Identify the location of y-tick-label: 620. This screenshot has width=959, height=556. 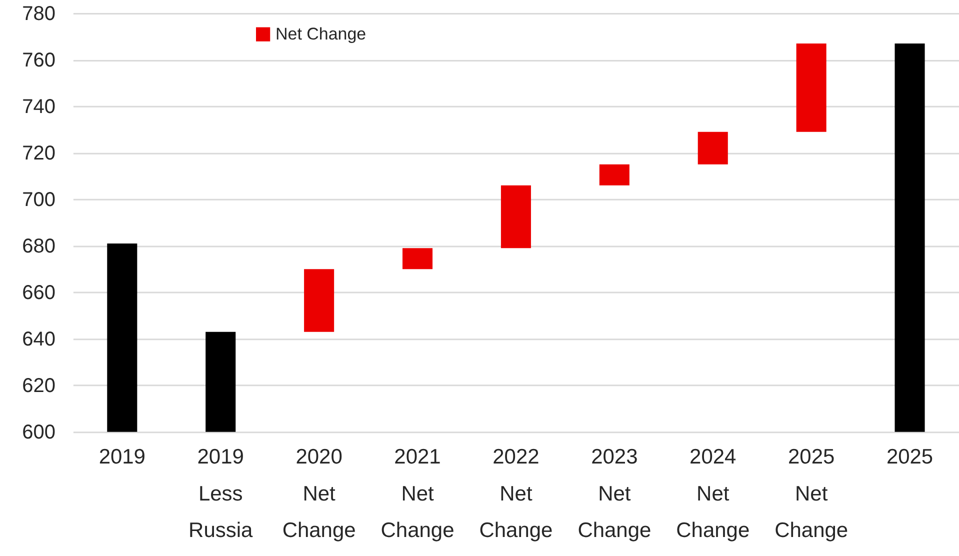
(39, 385).